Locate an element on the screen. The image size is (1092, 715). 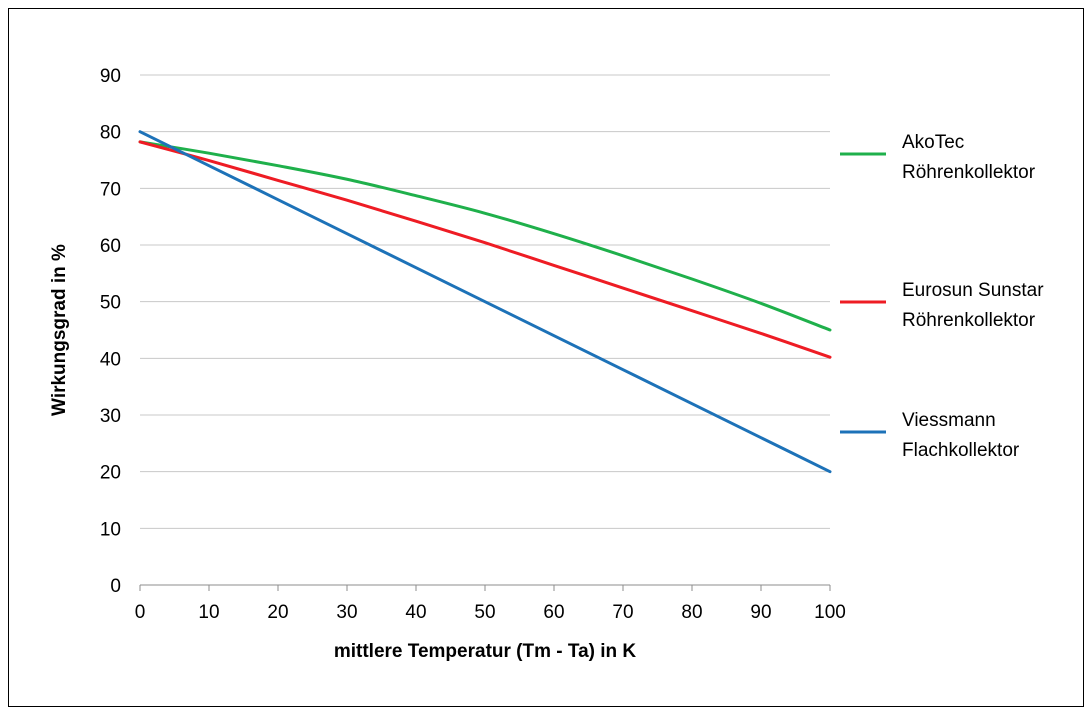
x-tick-label: 0 is located at coordinates (140, 612).